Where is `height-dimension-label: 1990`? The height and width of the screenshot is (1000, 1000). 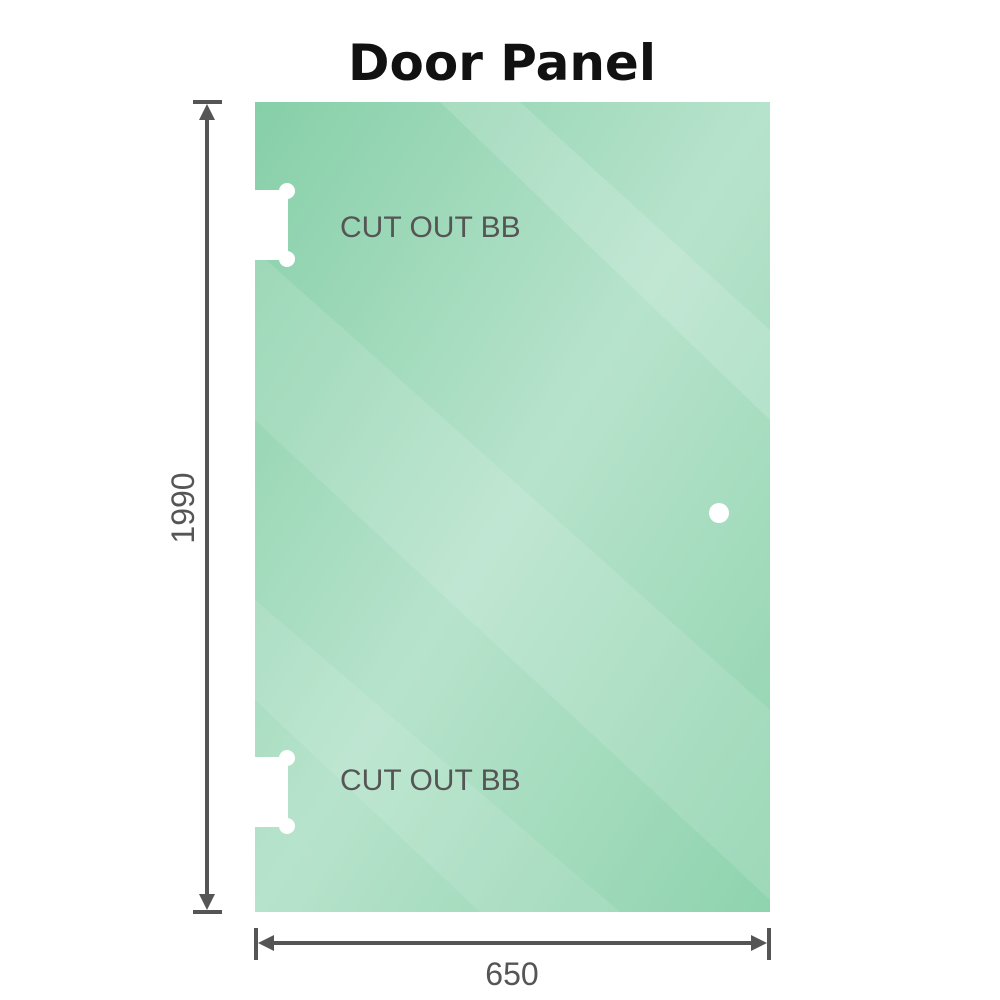 height-dimension-label: 1990 is located at coordinates (183, 507).